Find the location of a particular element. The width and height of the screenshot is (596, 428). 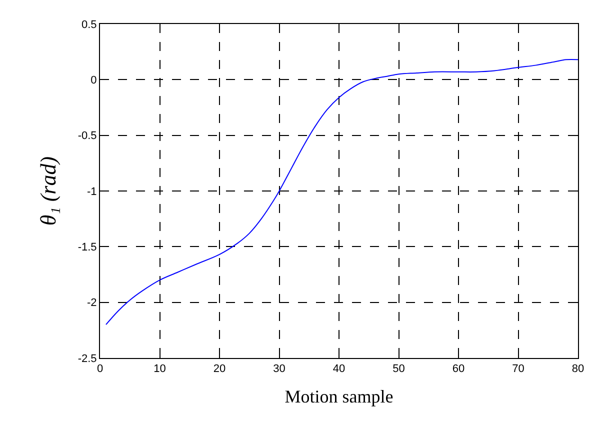

y-axis-title: θ₁ (rad) is located at coordinates (48, 191).